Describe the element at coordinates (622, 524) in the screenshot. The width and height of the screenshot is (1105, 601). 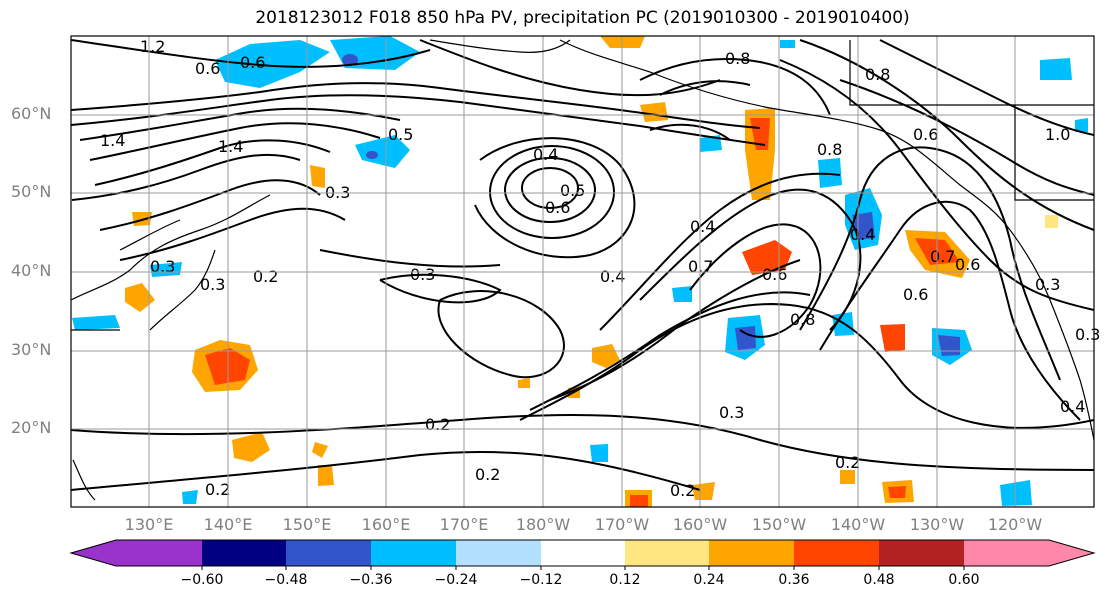
I see `lon-label-170w: 170°W` at that location.